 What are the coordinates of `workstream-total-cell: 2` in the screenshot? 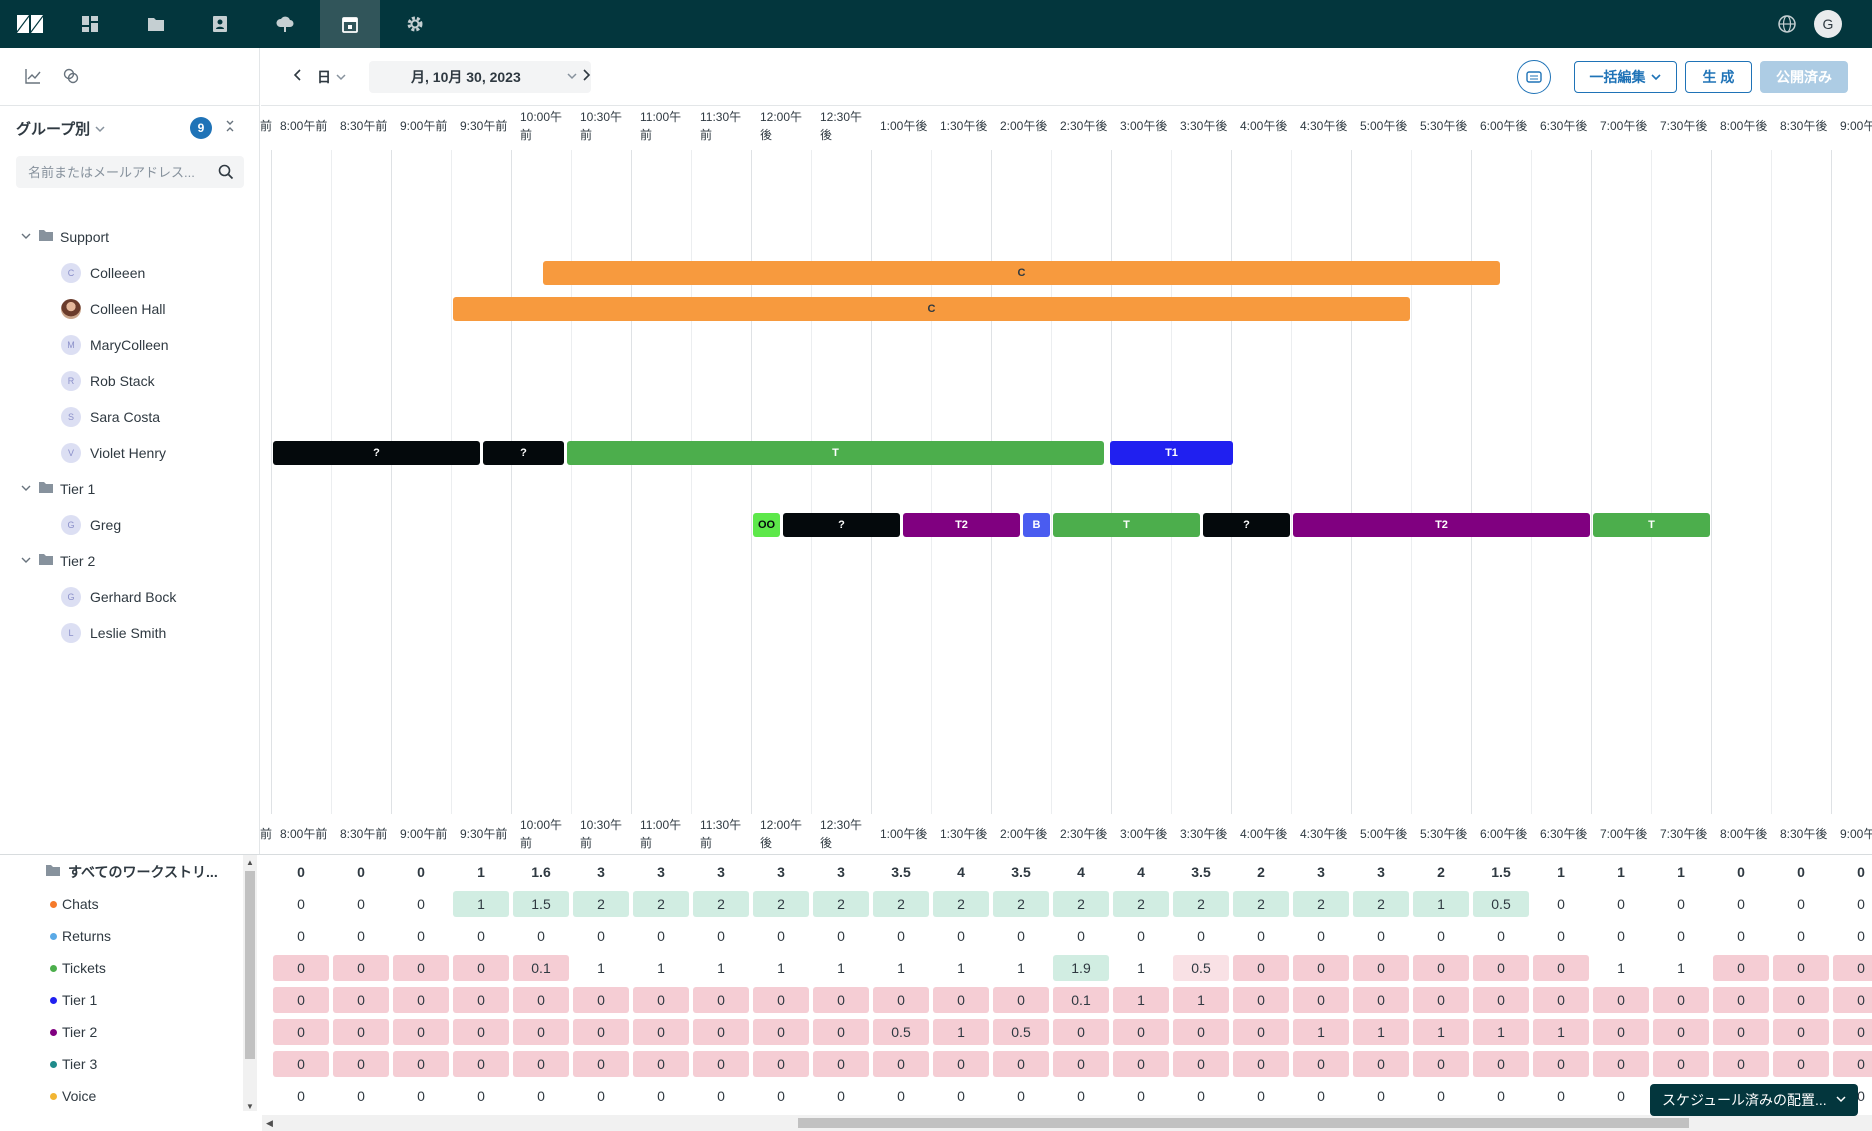 It's located at (1441, 872).